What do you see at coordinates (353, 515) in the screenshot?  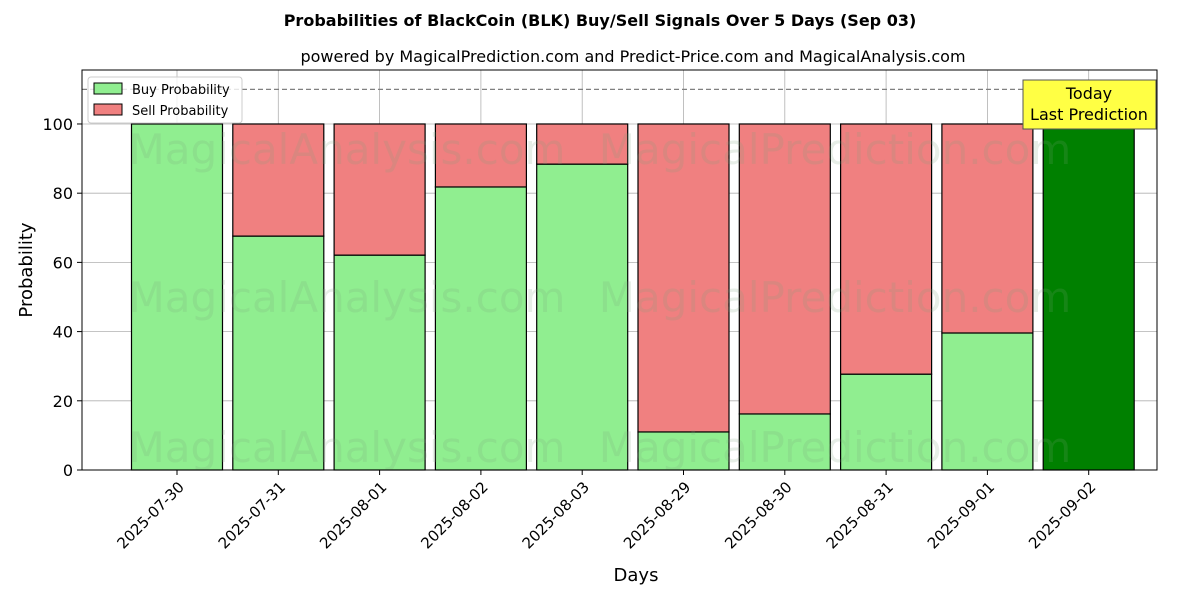 I see `x-tick-label: 2025-08-01` at bounding box center [353, 515].